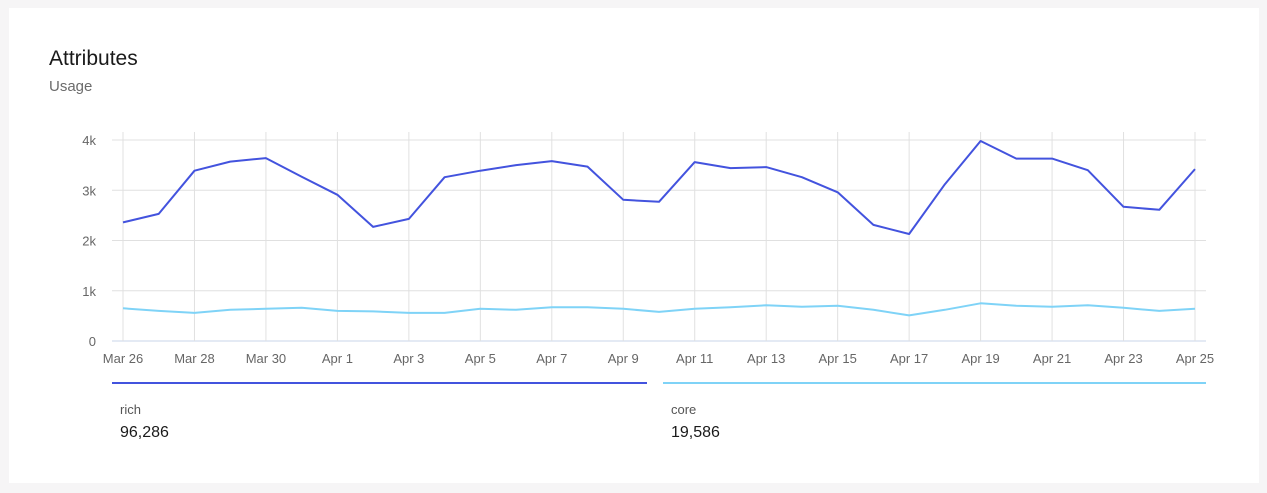 The image size is (1267, 493). Describe the element at coordinates (89, 291) in the screenshot. I see `y-tick-label: 1k` at that location.